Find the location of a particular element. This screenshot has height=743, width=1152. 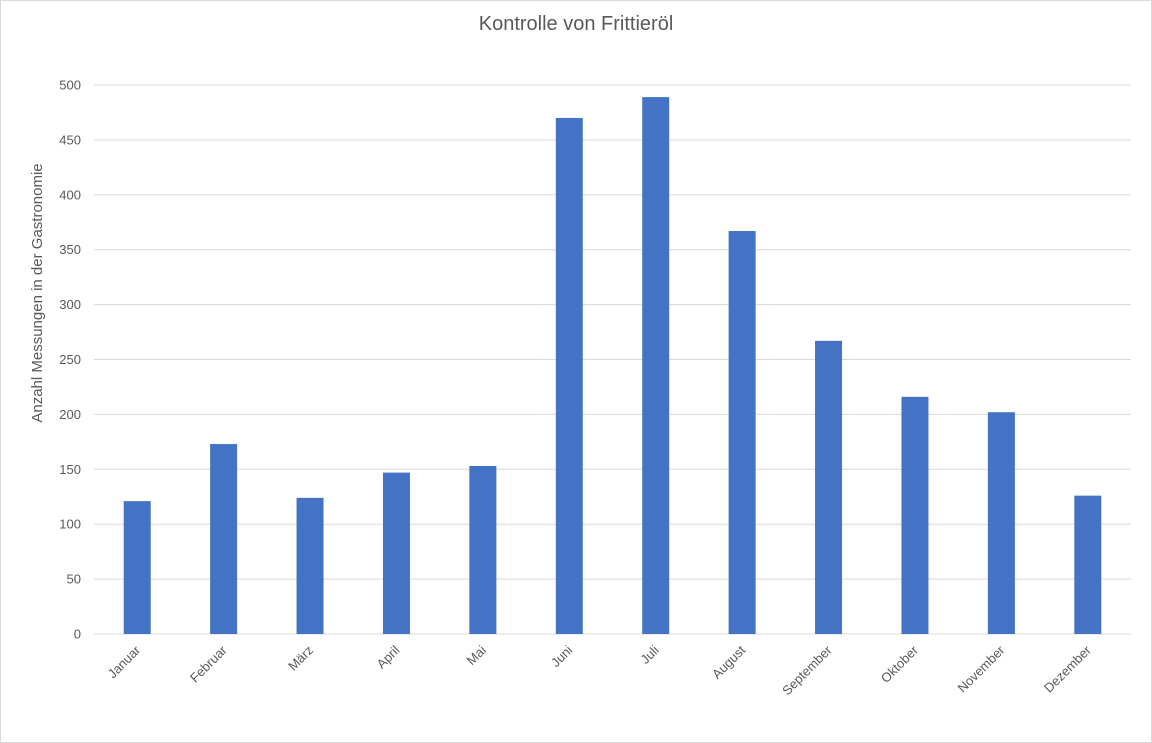

bar-mai is located at coordinates (483, 550).